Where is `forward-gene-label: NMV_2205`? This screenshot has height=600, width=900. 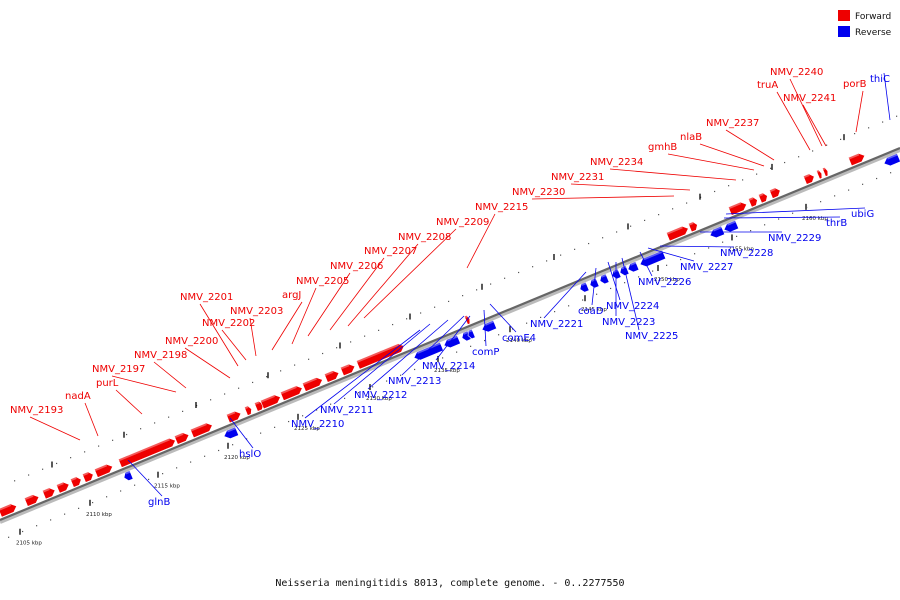 forward-gene-label: NMV_2205 is located at coordinates (322, 281).